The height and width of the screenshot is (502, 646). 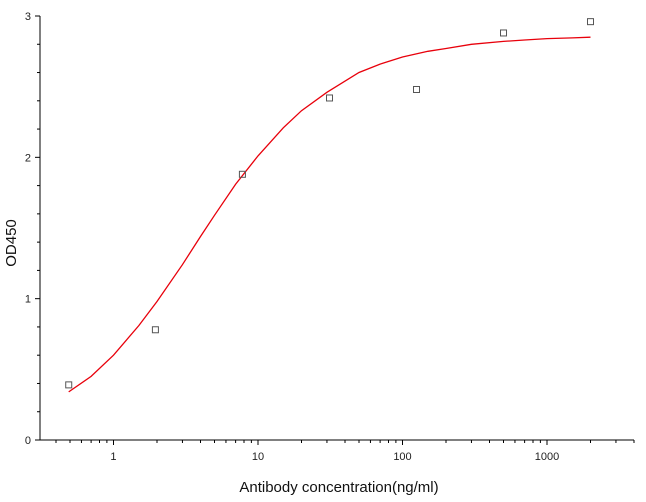 I want to click on y-axis-title: OD450, so click(x=11, y=243).